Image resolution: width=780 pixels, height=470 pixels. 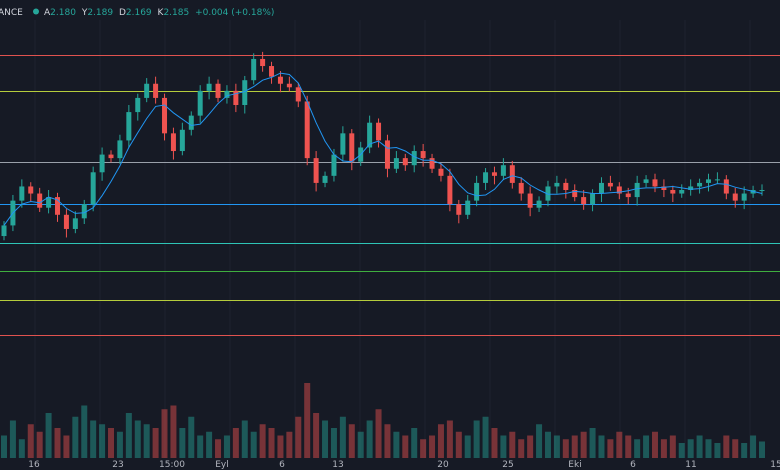 What do you see at coordinates (34, 465) in the screenshot?
I see `x-tick-label: 16` at bounding box center [34, 465].